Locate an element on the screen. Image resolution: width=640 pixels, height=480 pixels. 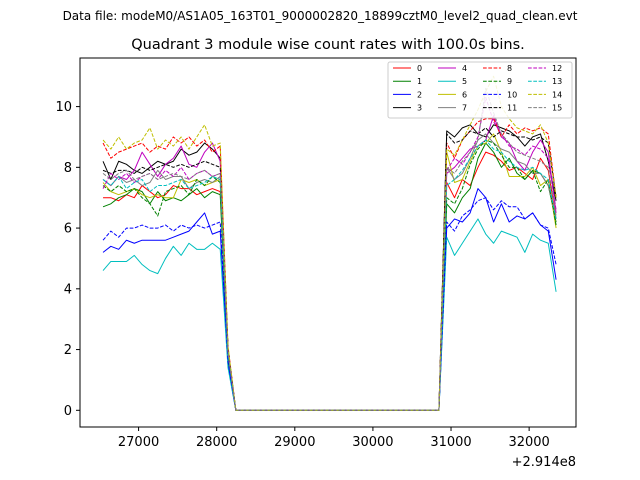
legend-label-4: 4 is located at coordinates (464, 68).